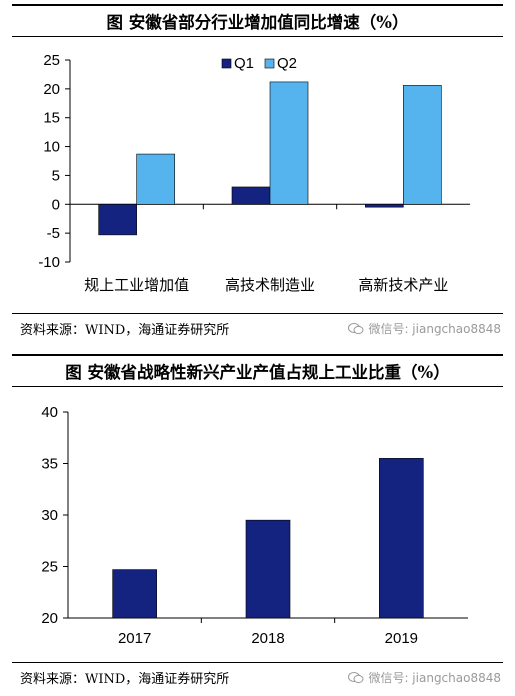 This screenshot has height=696, width=515. I want to click on x-category-label: 2019, so click(401, 638).